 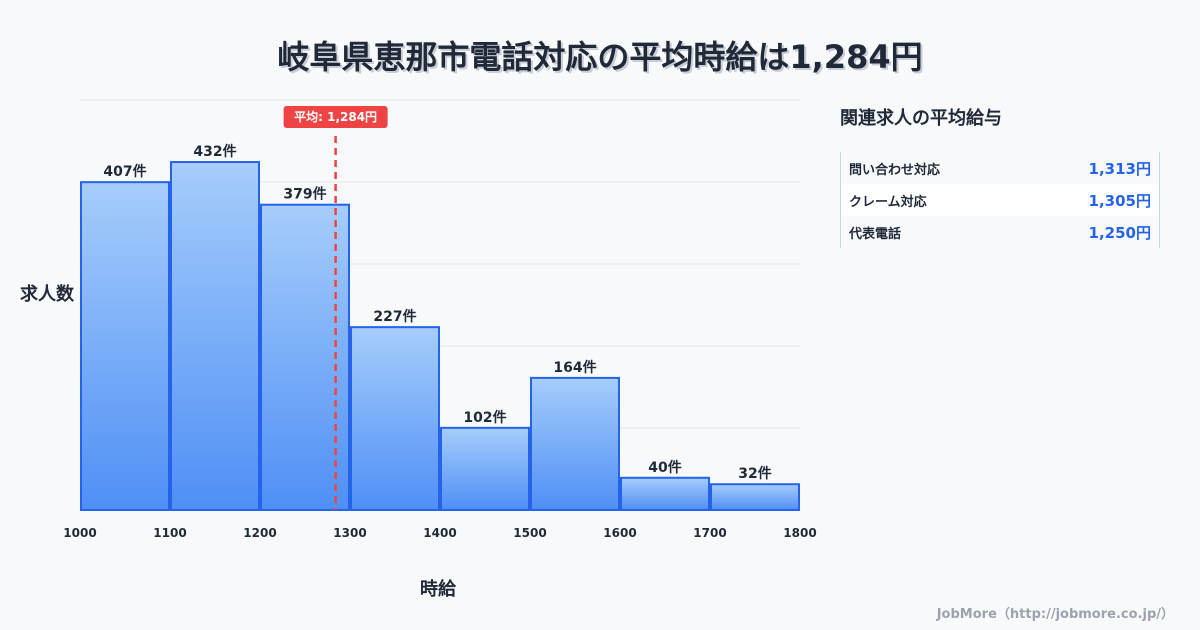 What do you see at coordinates (754, 473) in the screenshot?
I see `bar-value-label: 32件` at bounding box center [754, 473].